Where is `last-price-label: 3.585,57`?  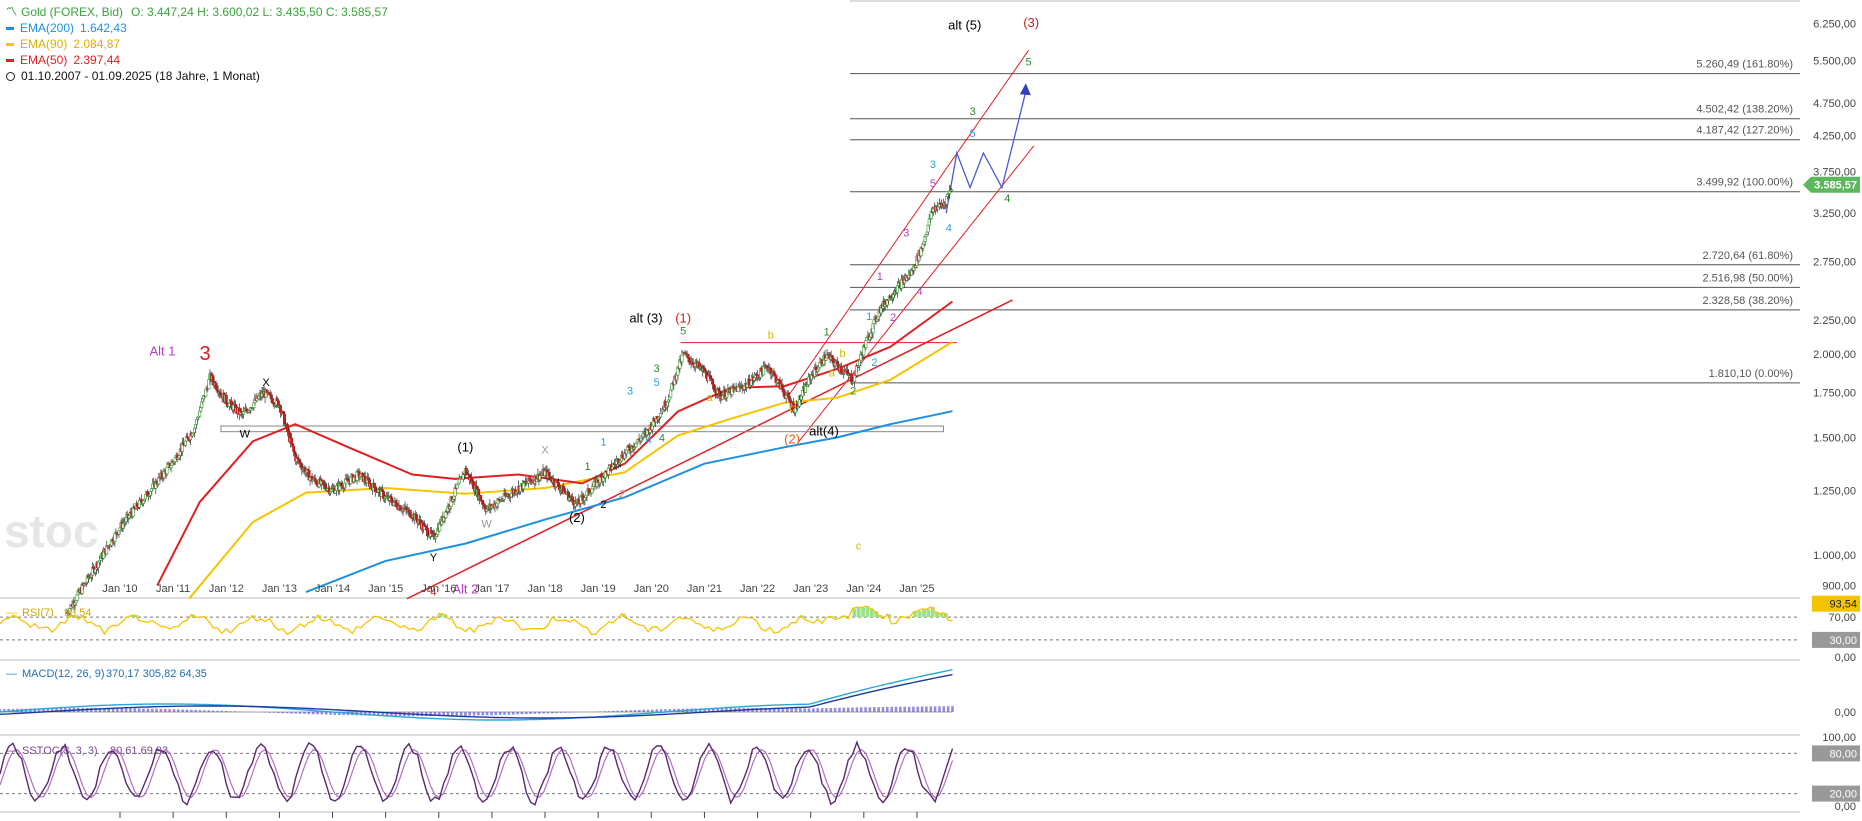 last-price-label: 3.585,57 is located at coordinates (1835, 186).